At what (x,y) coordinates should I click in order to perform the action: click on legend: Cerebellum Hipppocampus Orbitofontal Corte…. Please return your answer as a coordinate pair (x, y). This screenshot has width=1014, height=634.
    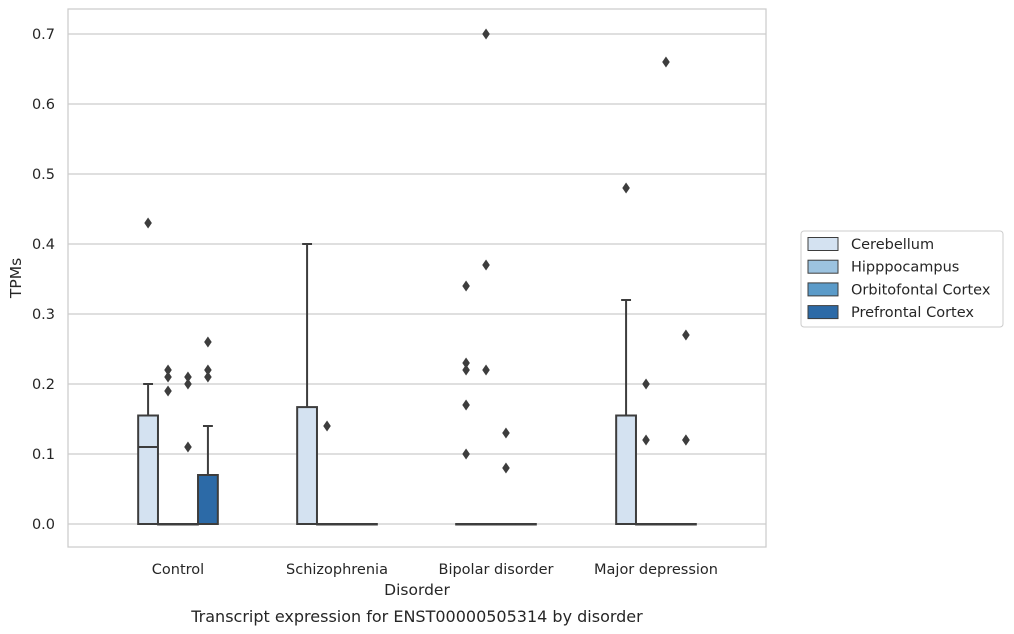
    Looking at the image, I should click on (902, 279).